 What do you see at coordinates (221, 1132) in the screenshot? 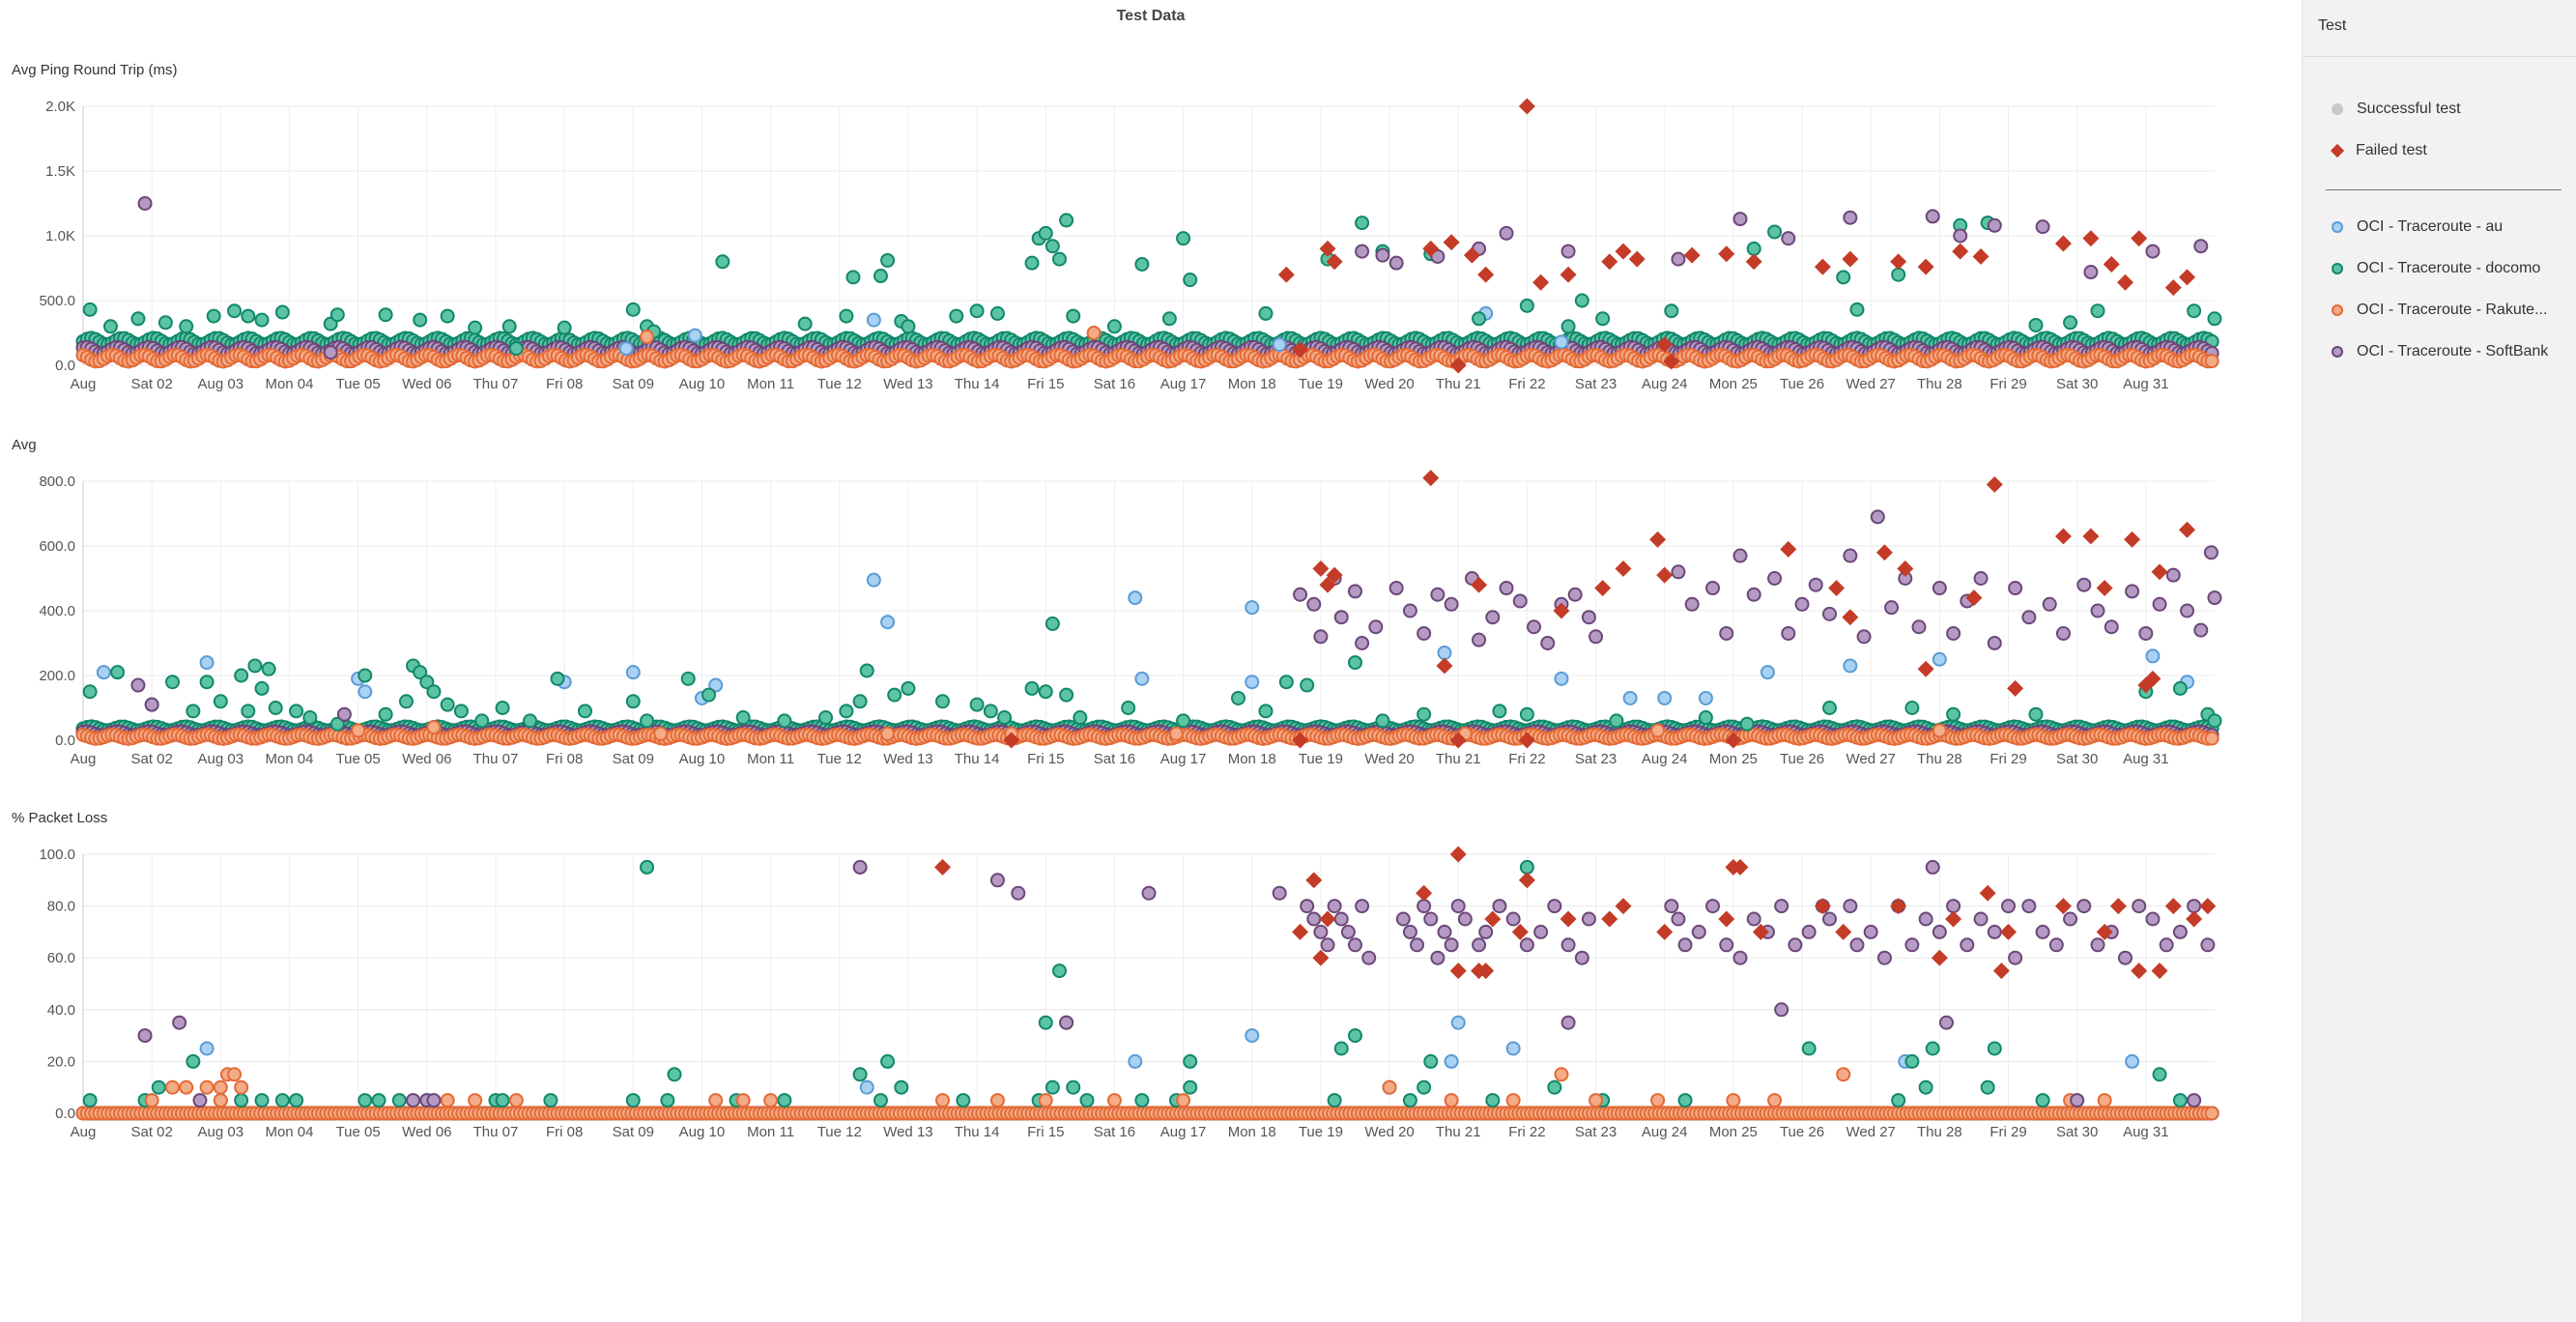
I see `x-tick-label: Aug 03` at bounding box center [221, 1132].